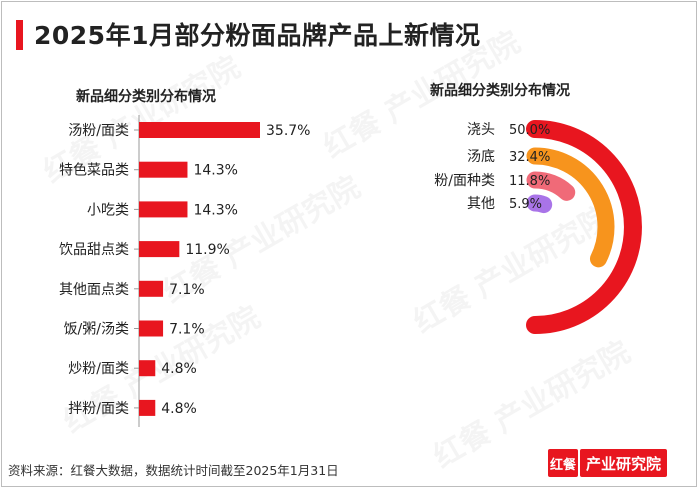 The height and width of the screenshot is (490, 700). I want to click on bar-category-label: 其他面点类, so click(94, 290).